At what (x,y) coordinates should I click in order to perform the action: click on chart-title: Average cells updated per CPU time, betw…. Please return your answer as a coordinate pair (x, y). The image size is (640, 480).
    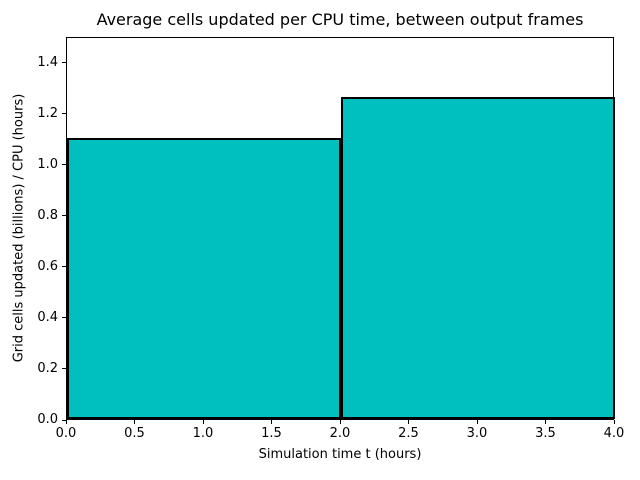
    Looking at the image, I should click on (340, 19).